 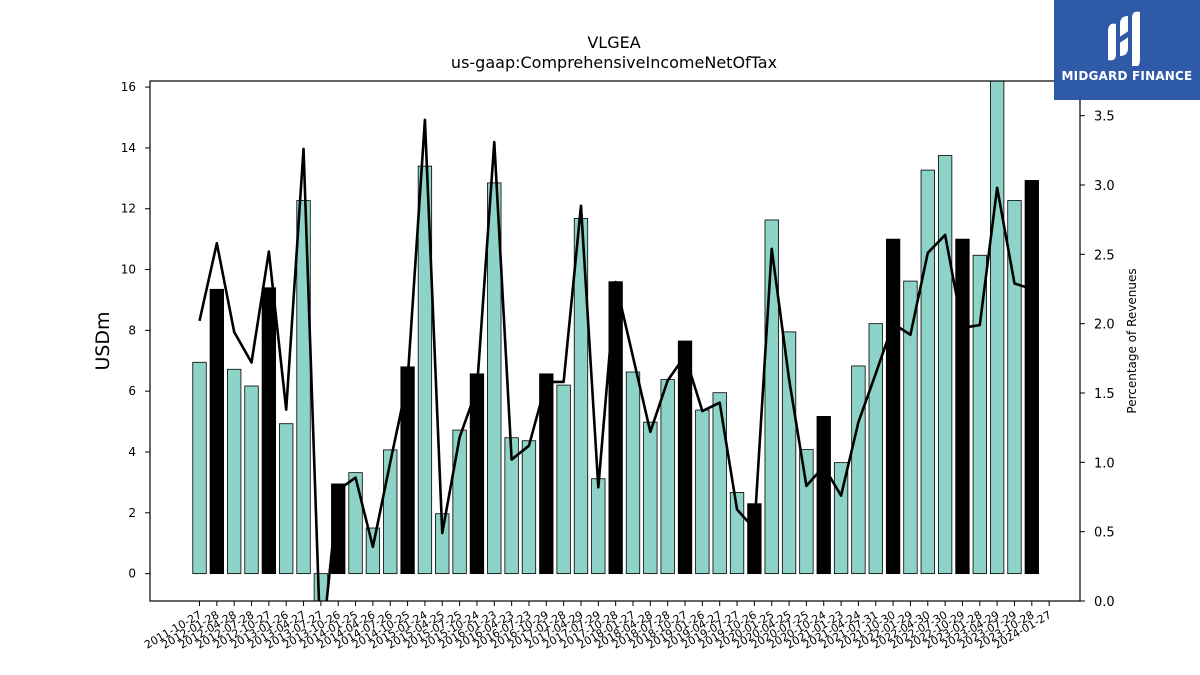 What do you see at coordinates (614, 62) in the screenshot?
I see `chart-subtitle: us-gaap:ComprehensiveIncomeNetOfTax` at bounding box center [614, 62].